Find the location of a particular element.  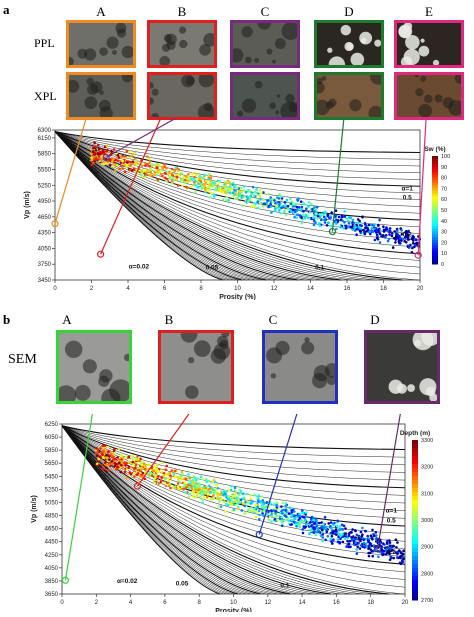

thumbnail-ppl-a is located at coordinates (101, 44).